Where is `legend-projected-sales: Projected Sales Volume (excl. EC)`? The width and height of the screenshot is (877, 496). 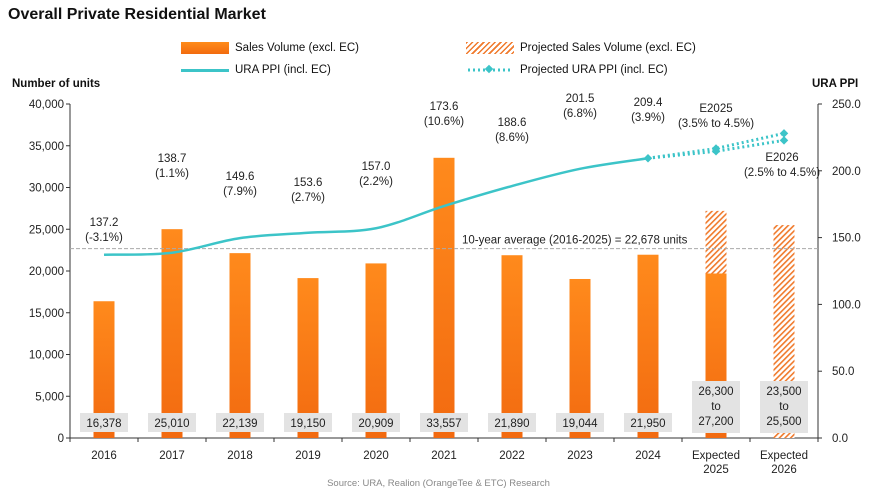 legend-projected-sales: Projected Sales Volume (excl. EC) is located at coordinates (581, 48).